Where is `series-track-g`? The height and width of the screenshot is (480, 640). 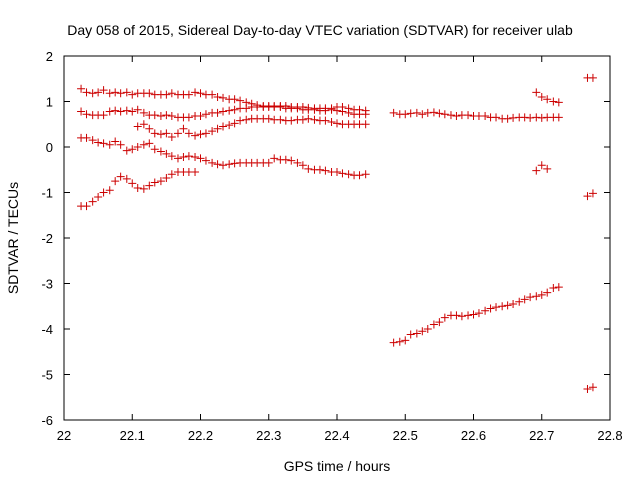 series-track-g is located at coordinates (564, 233).